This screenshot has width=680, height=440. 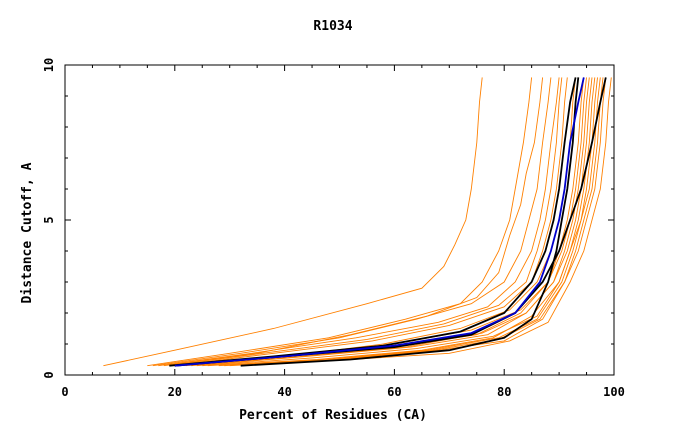 What do you see at coordinates (614, 392) in the screenshot?
I see `x-tick-label-5: 100` at bounding box center [614, 392].